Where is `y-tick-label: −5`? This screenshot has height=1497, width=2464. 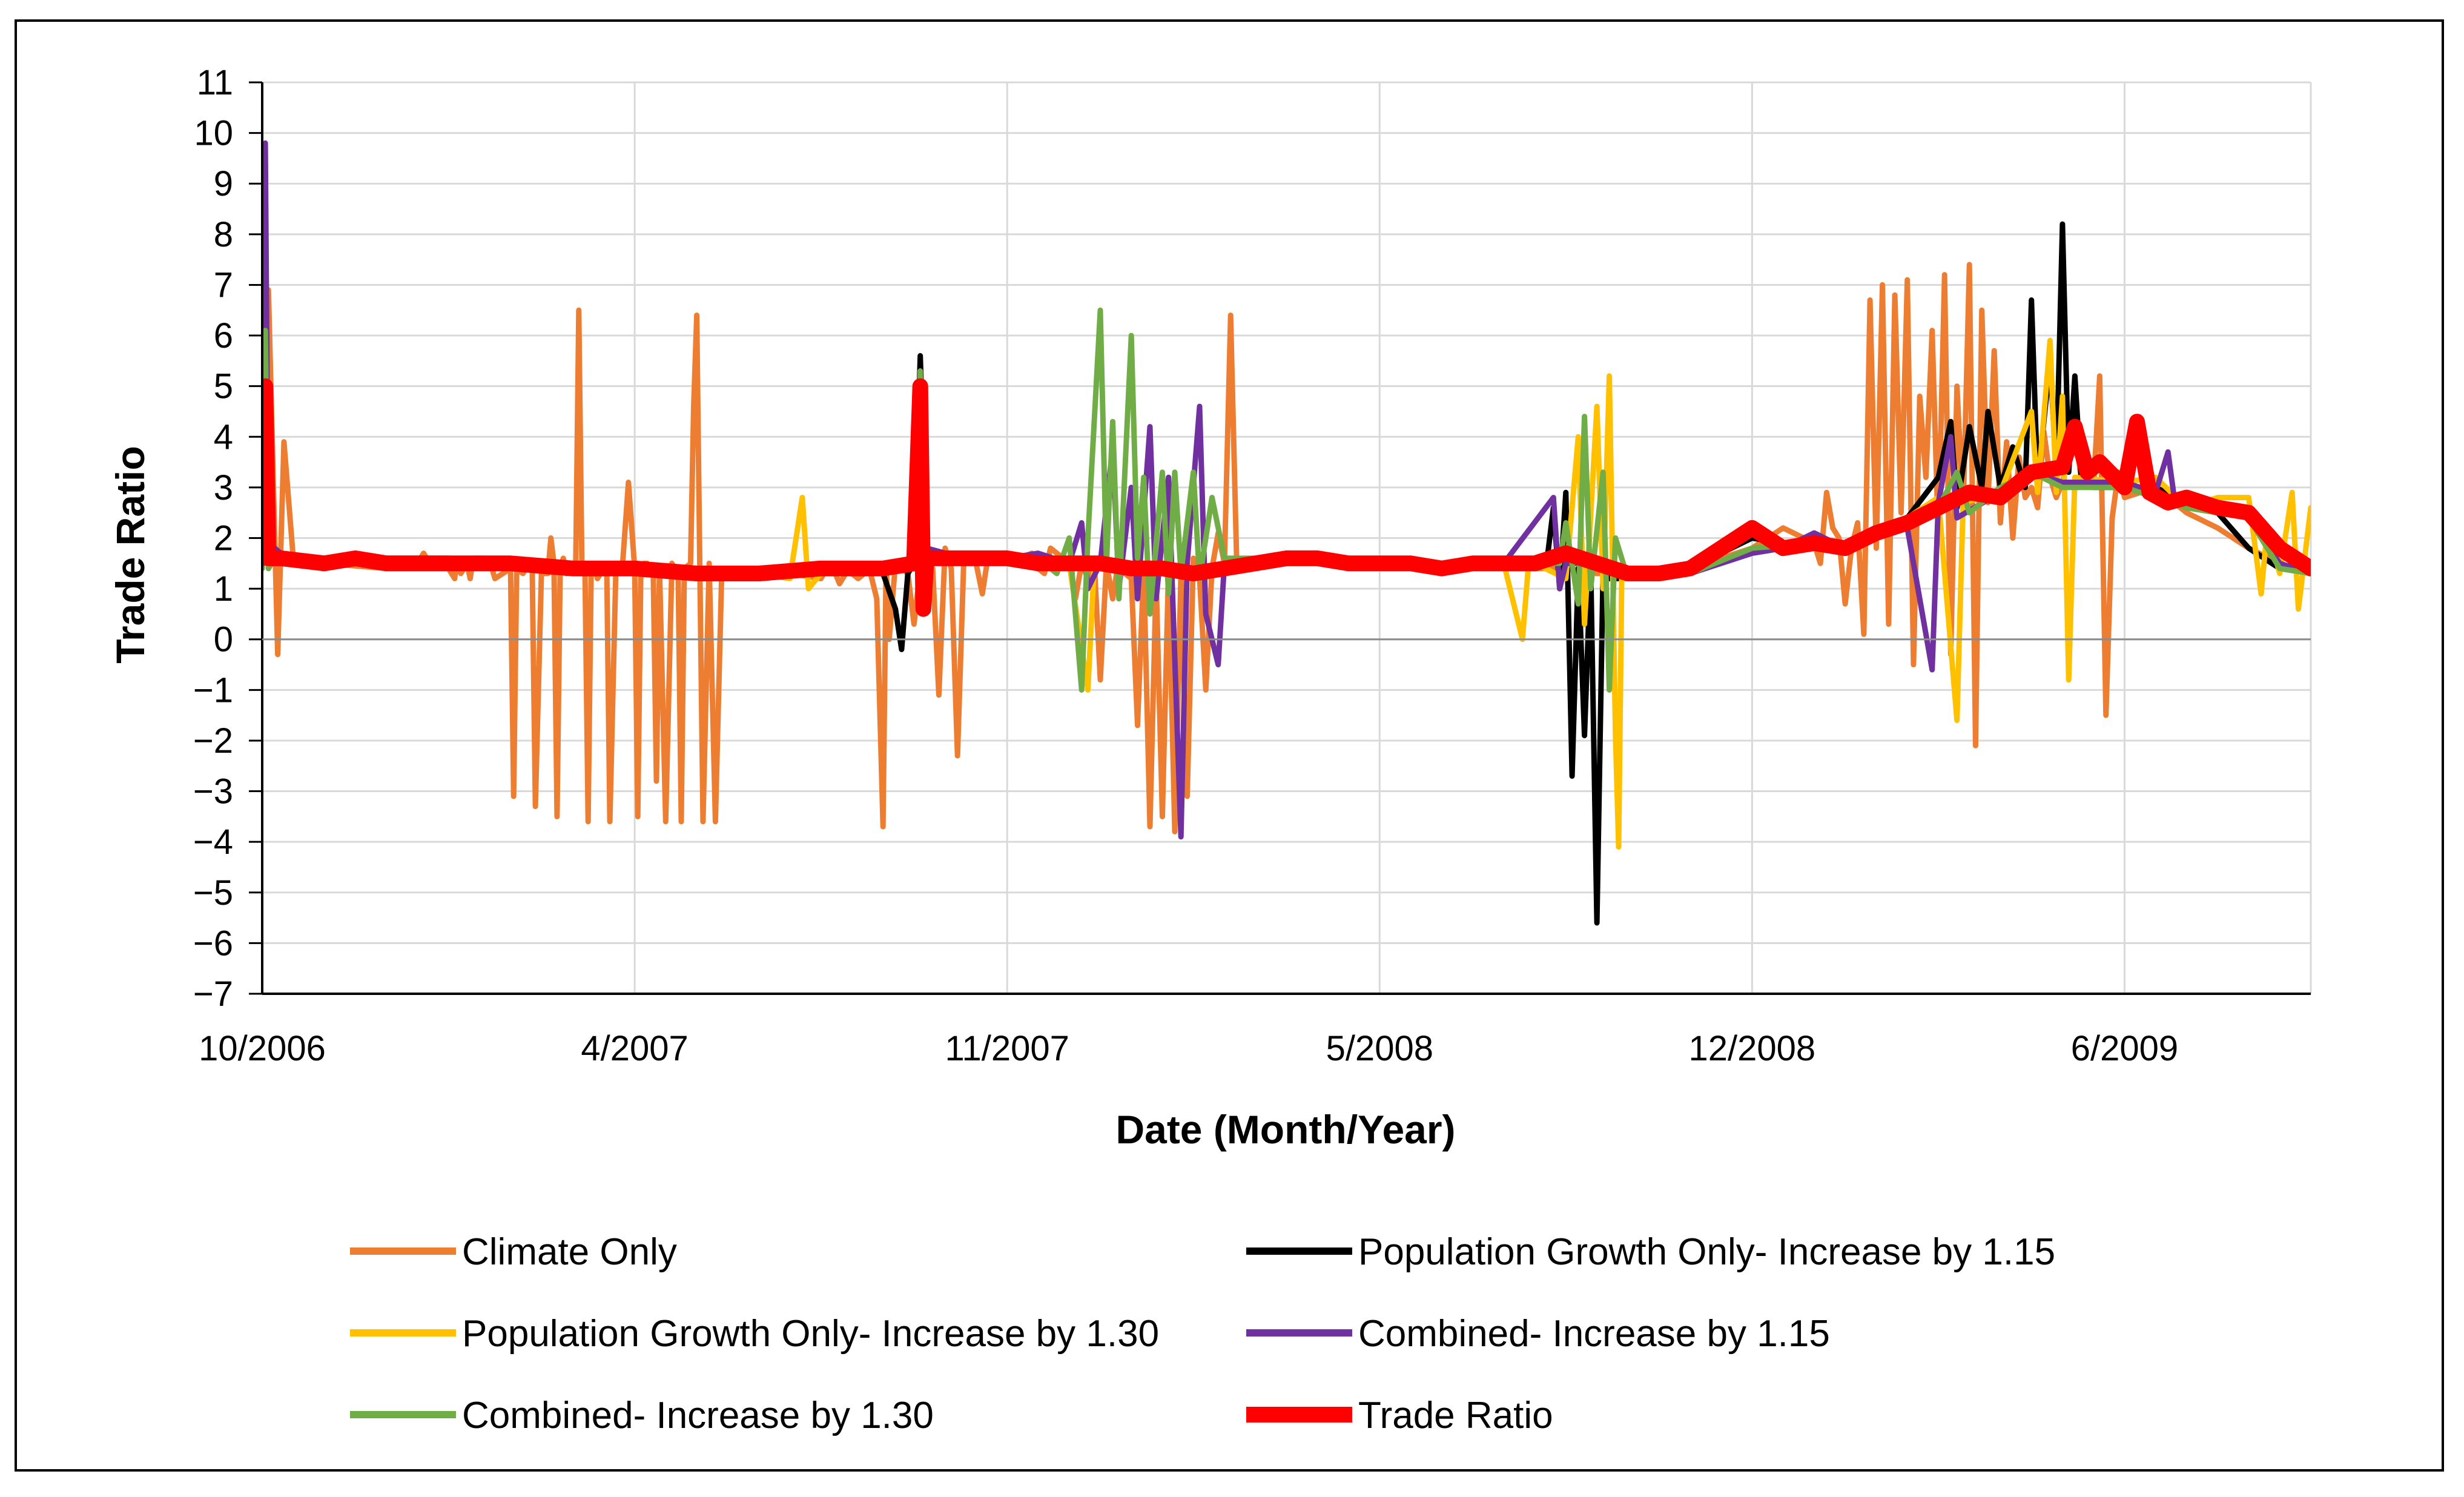
y-tick-label: −5 is located at coordinates (213, 893).